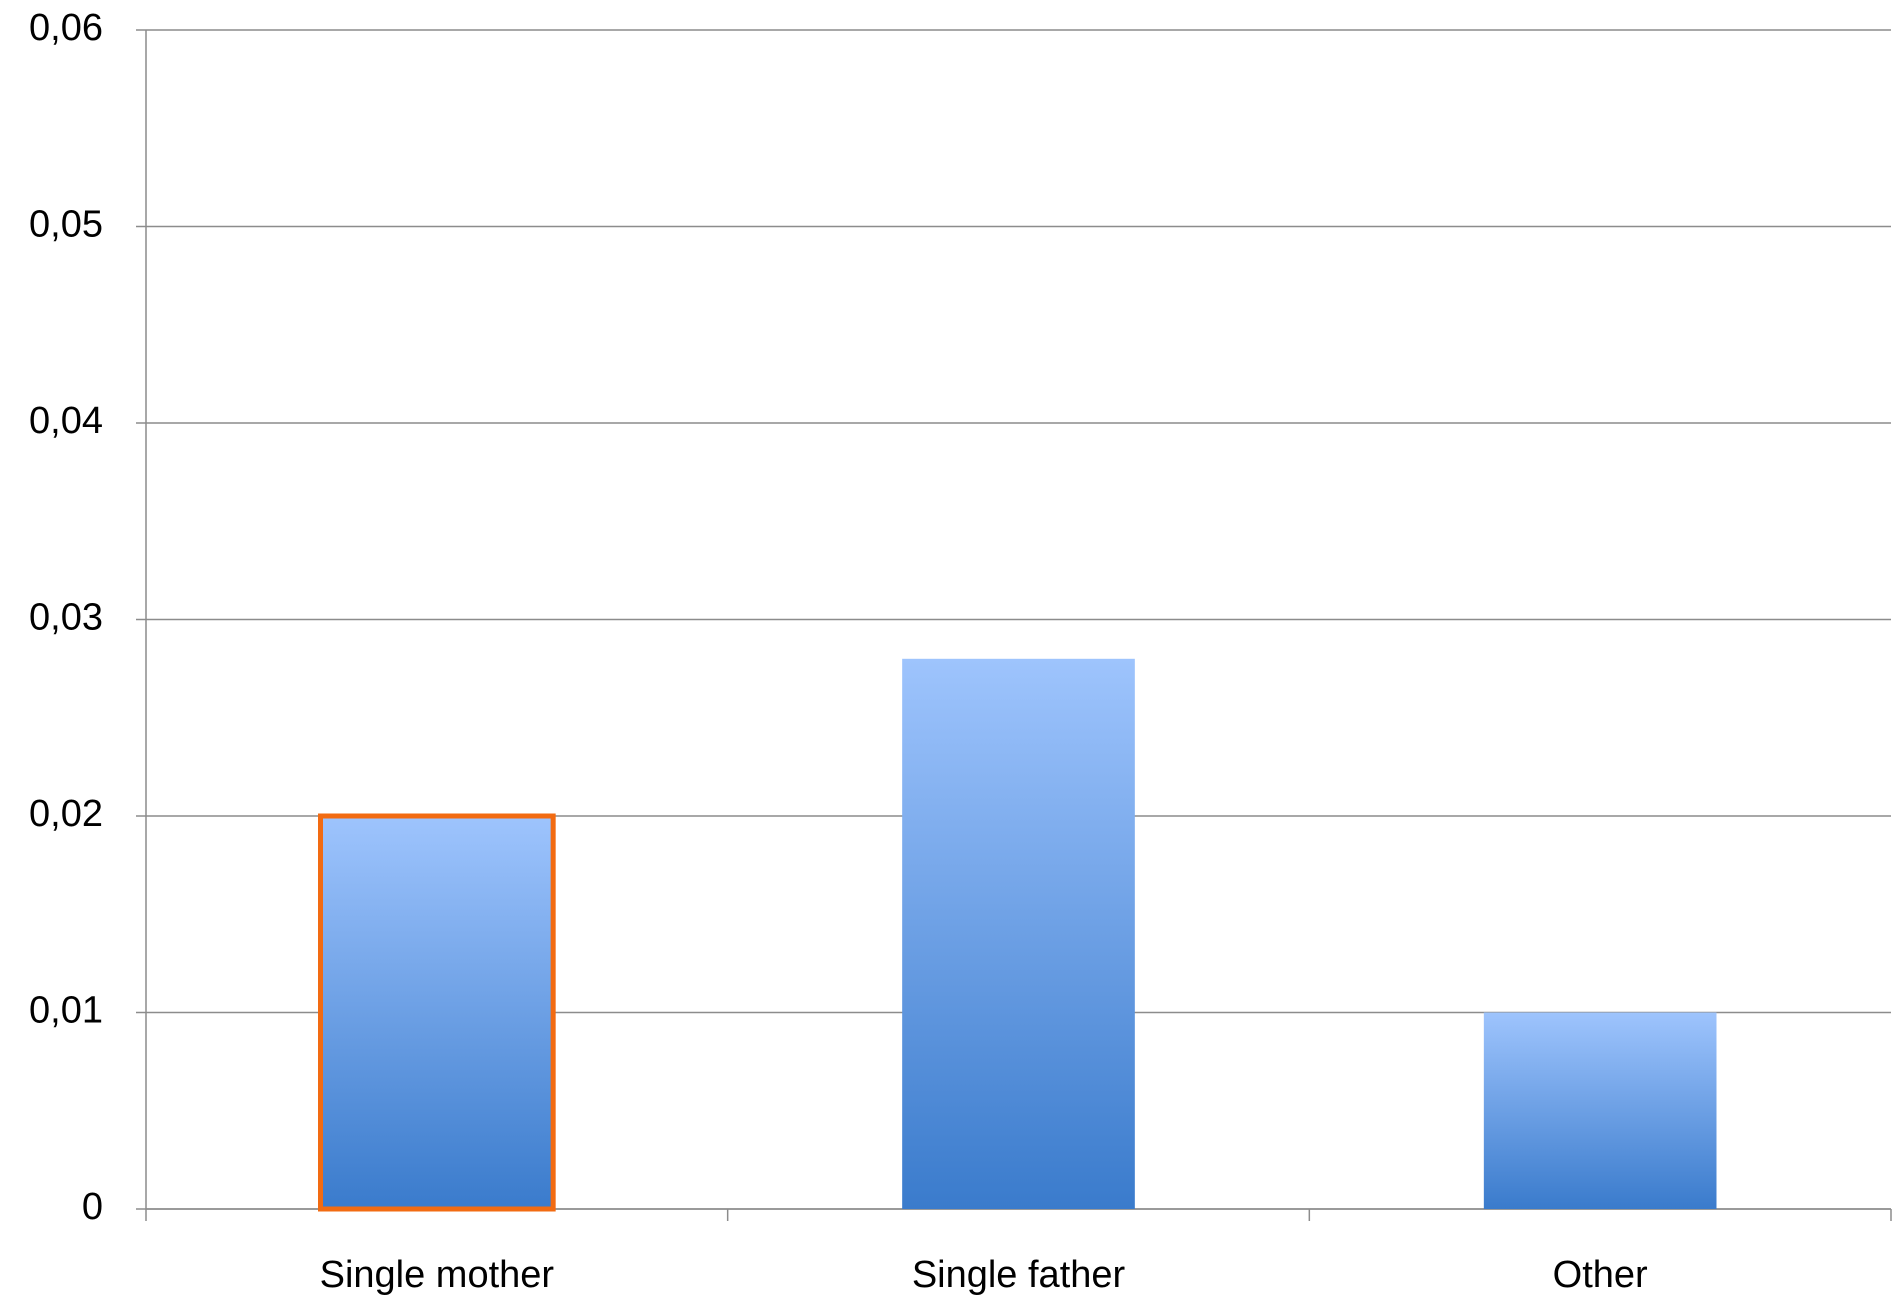 The width and height of the screenshot is (1895, 1305). Describe the element at coordinates (92, 1207) in the screenshot. I see `y-tick-label: 0` at that location.